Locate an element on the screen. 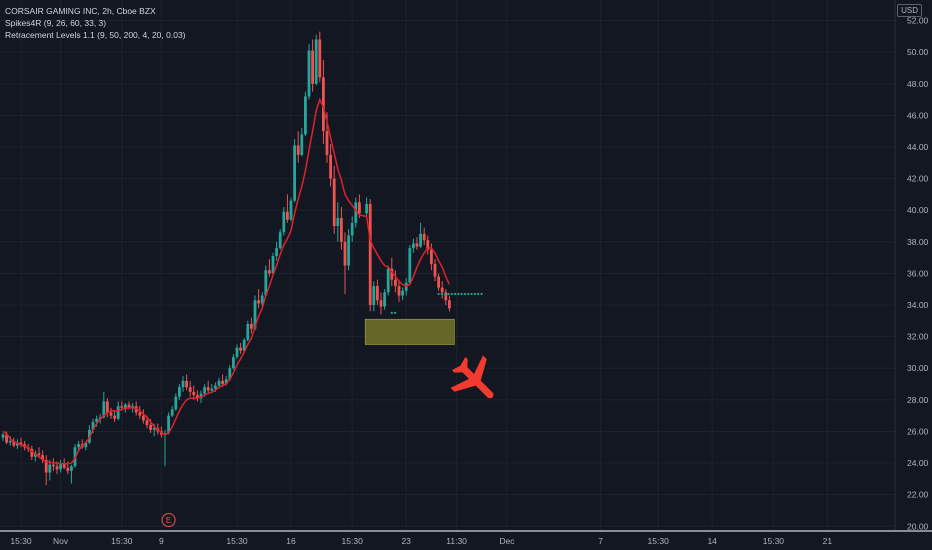  price-tick-label: 26.00 is located at coordinates (918, 431).